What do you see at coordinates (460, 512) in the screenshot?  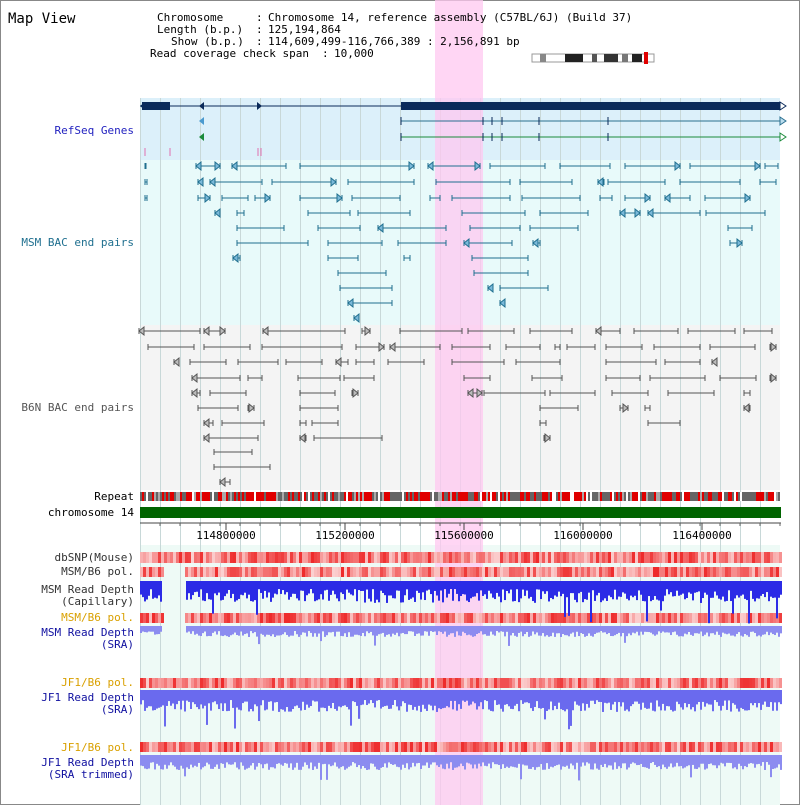 I see `chromosome-bar` at bounding box center [460, 512].